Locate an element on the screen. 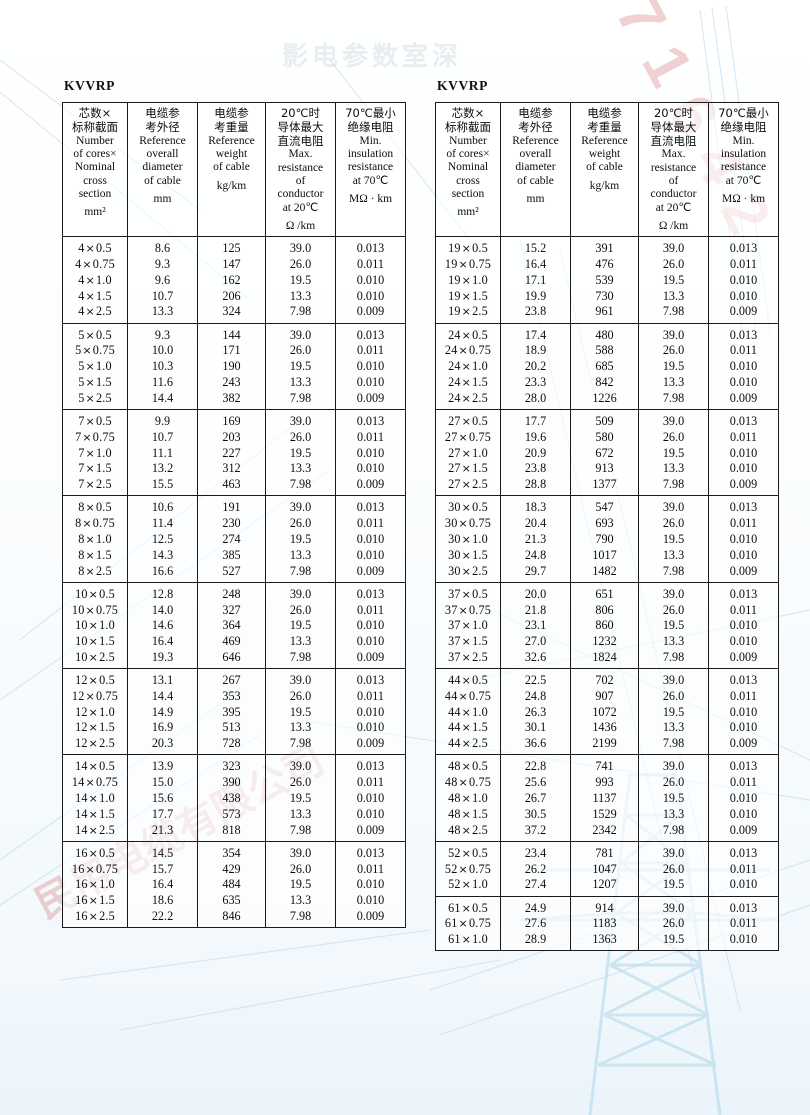  table-row: 8×0.5 10.6 191 39.0 0.013 is located at coordinates (234, 505).